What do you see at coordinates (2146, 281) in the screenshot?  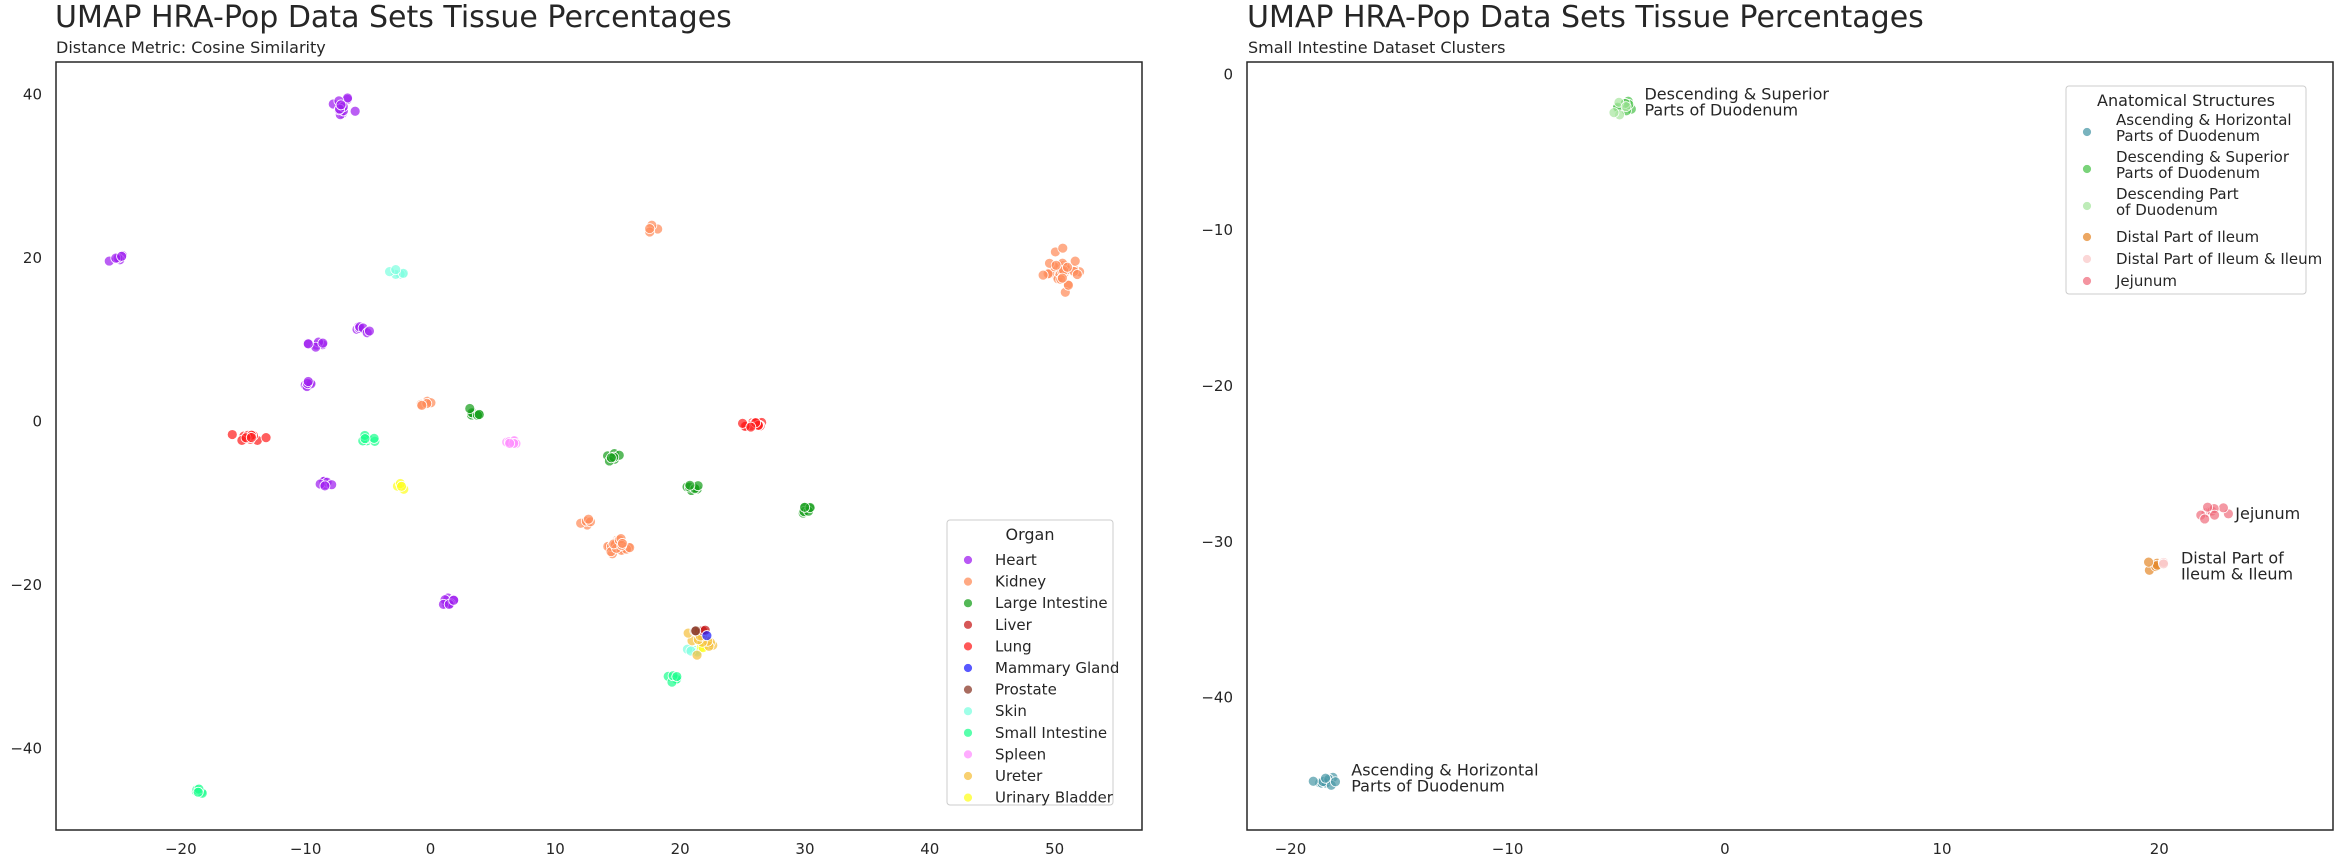 I see `legend-label: Jejunum` at bounding box center [2146, 281].